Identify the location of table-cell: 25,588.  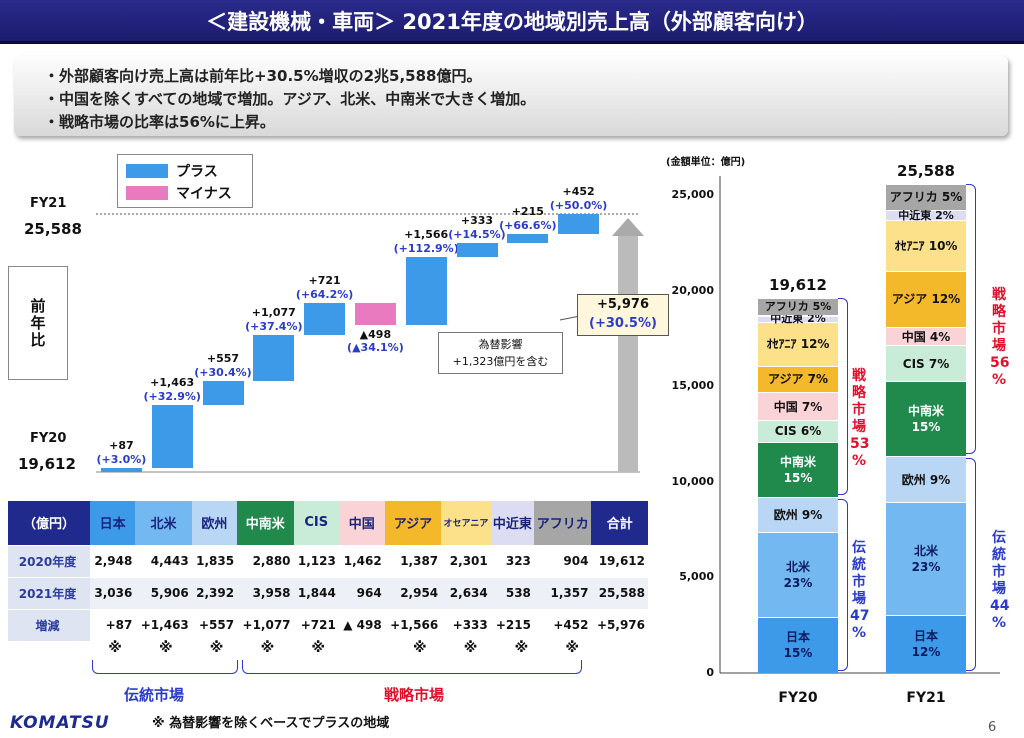
(619, 592).